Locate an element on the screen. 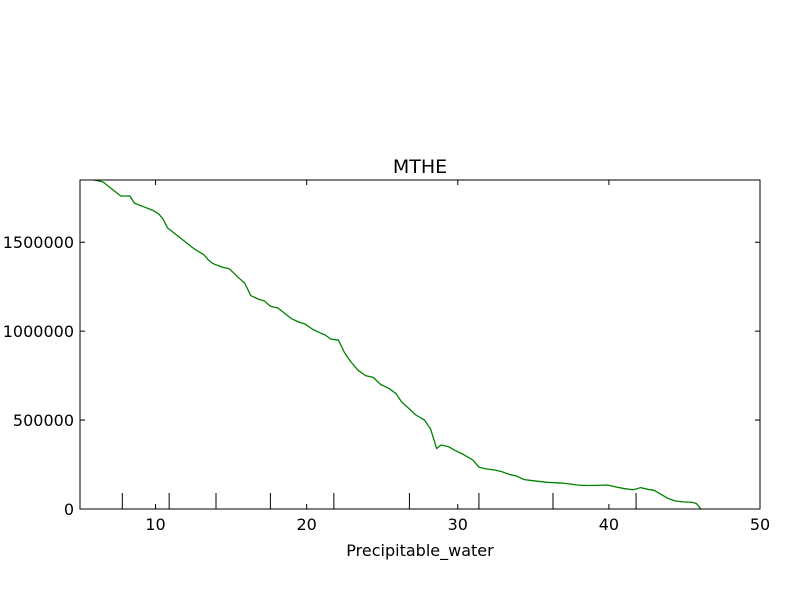  y-tick-label: 0 is located at coordinates (69, 509).